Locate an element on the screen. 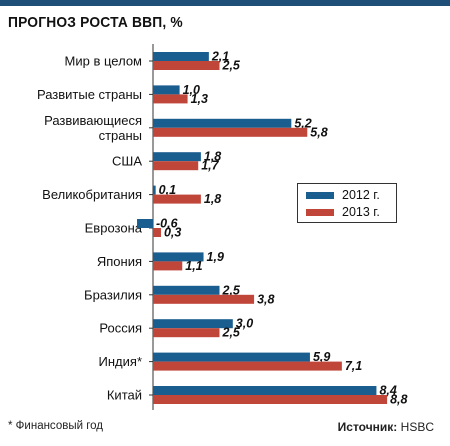 The height and width of the screenshot is (446, 450). category-label-мир-в-целом: Мир в целом is located at coordinates (104, 61).